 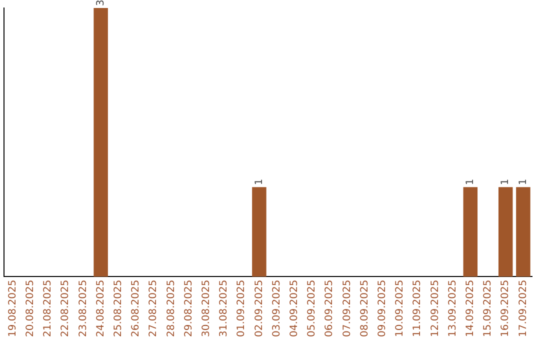 I want to click on x-tick-label: 22.08.2025, so click(x=66, y=309).